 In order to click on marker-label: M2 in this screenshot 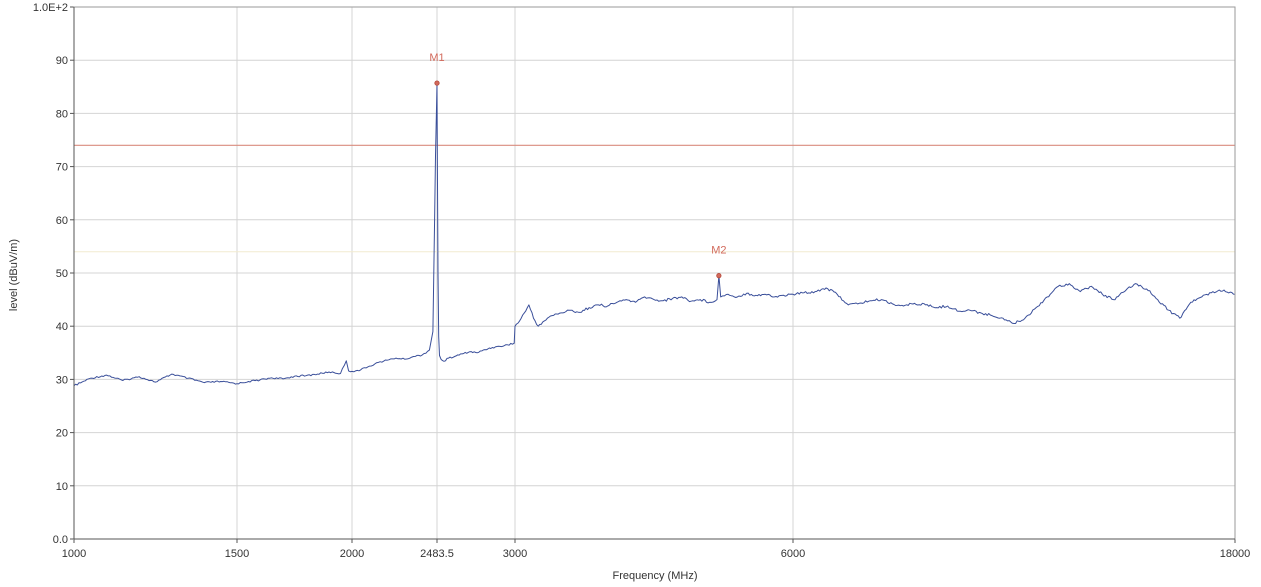, I will do `click(718, 251)`.